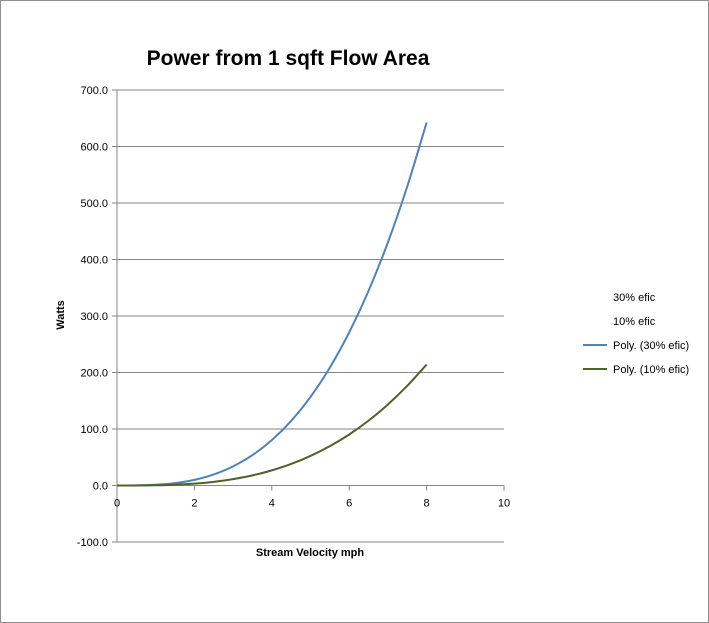 The width and height of the screenshot is (709, 623). Describe the element at coordinates (100, 487) in the screenshot. I see `y-tick-label: 0.0` at that location.